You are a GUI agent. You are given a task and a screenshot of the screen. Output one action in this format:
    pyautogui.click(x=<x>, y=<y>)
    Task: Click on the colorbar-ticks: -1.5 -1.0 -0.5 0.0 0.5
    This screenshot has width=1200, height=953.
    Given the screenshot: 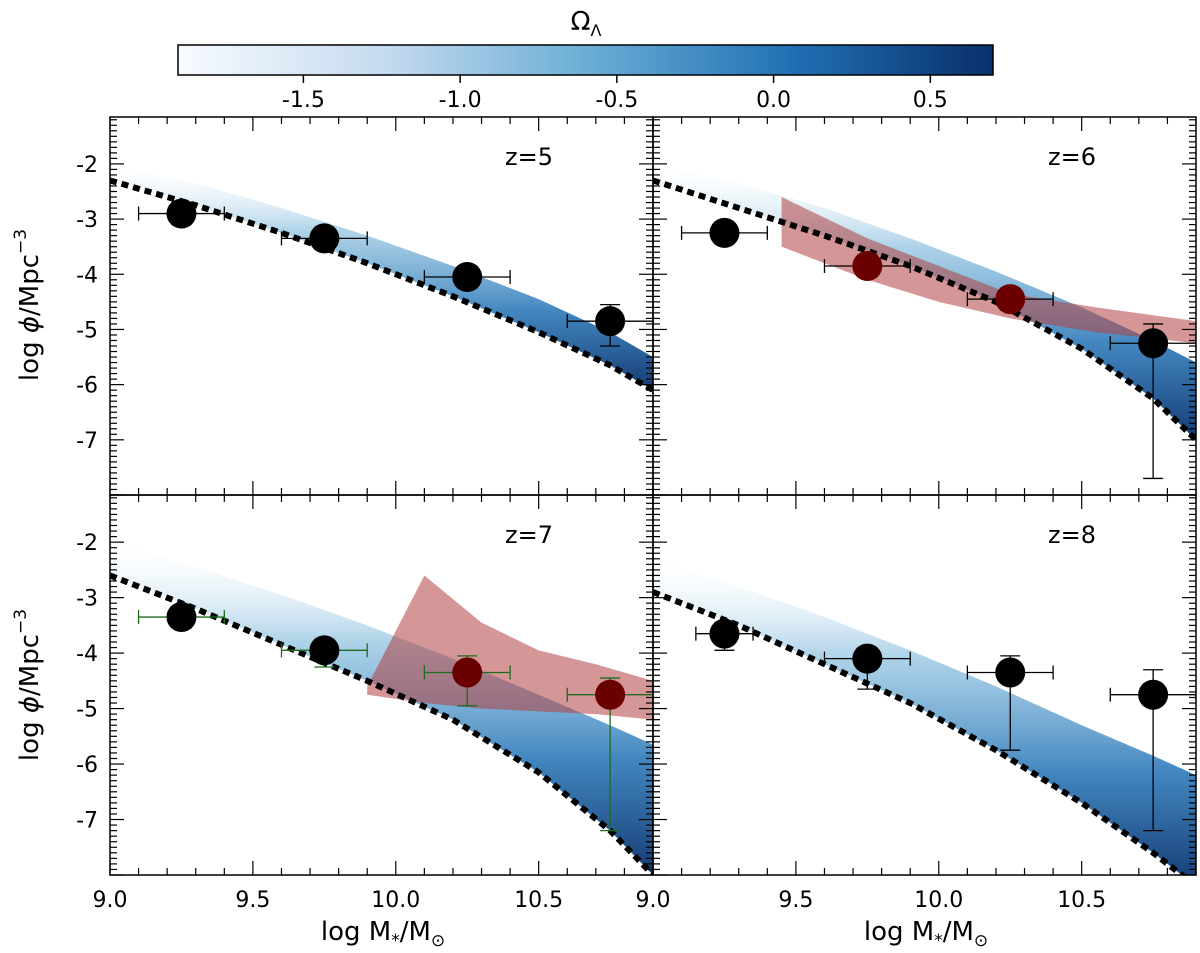 What is the action you would take?
    pyautogui.click(x=615, y=94)
    